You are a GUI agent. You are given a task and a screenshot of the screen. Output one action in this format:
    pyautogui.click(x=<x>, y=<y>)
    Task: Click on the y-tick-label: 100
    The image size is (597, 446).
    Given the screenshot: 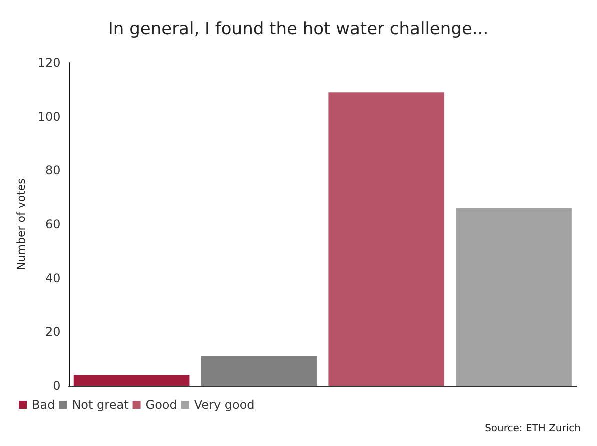 What is the action you would take?
    pyautogui.click(x=49, y=117)
    